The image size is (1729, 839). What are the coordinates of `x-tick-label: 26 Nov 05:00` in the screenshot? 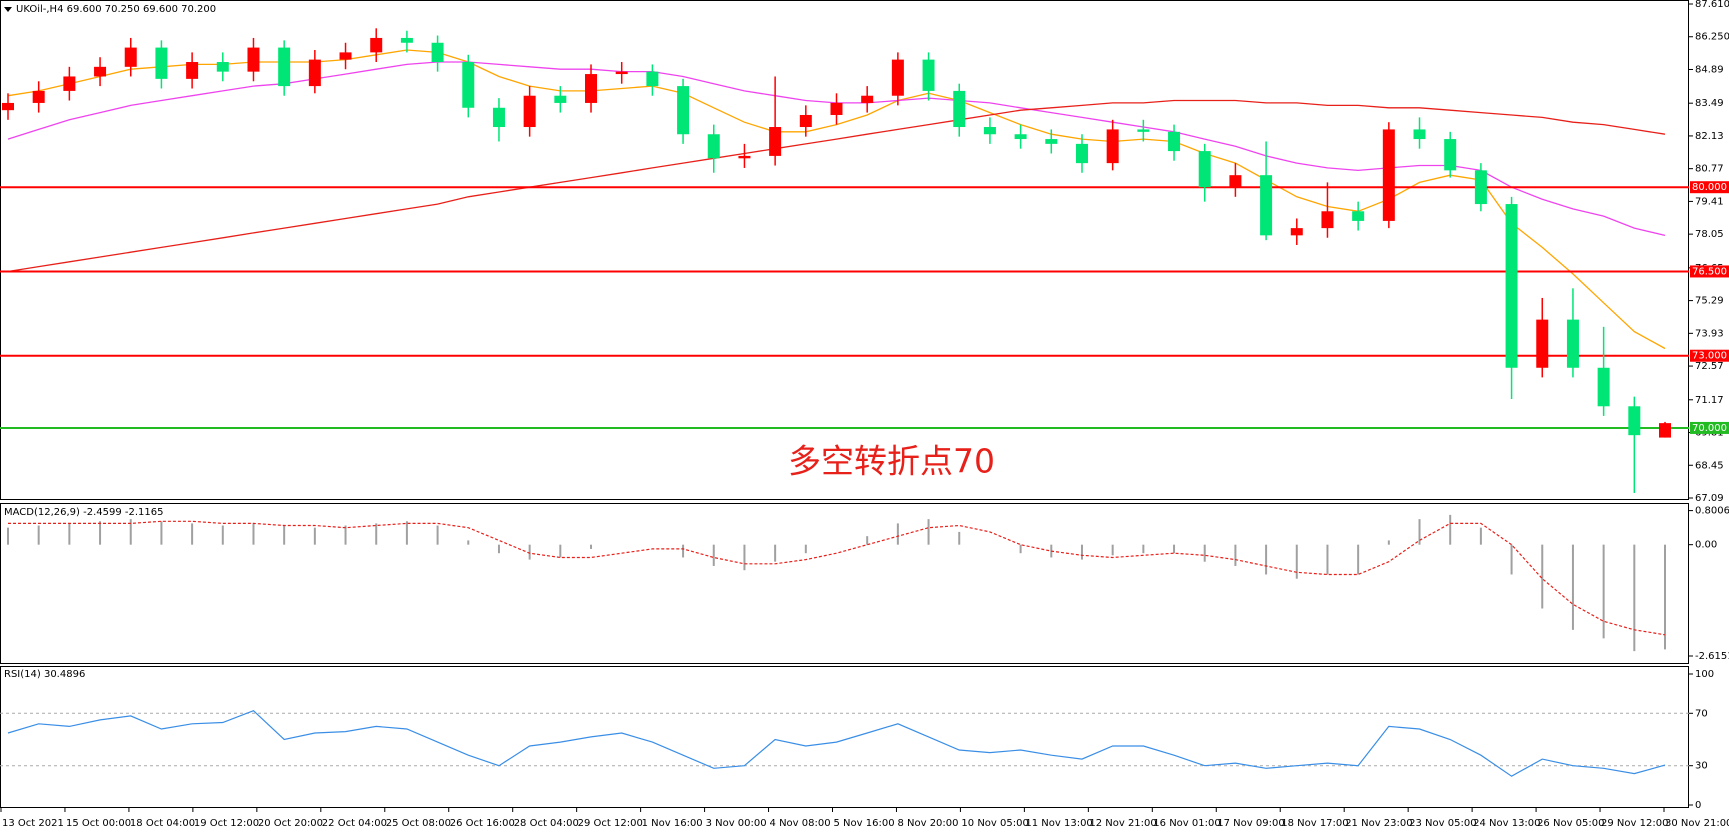 It's located at (1570, 823).